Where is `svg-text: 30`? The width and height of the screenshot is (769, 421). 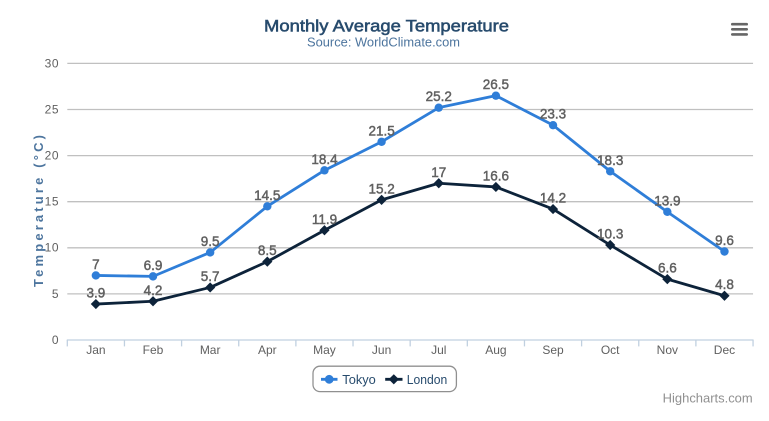 svg-text: 30 is located at coordinates (52, 63).